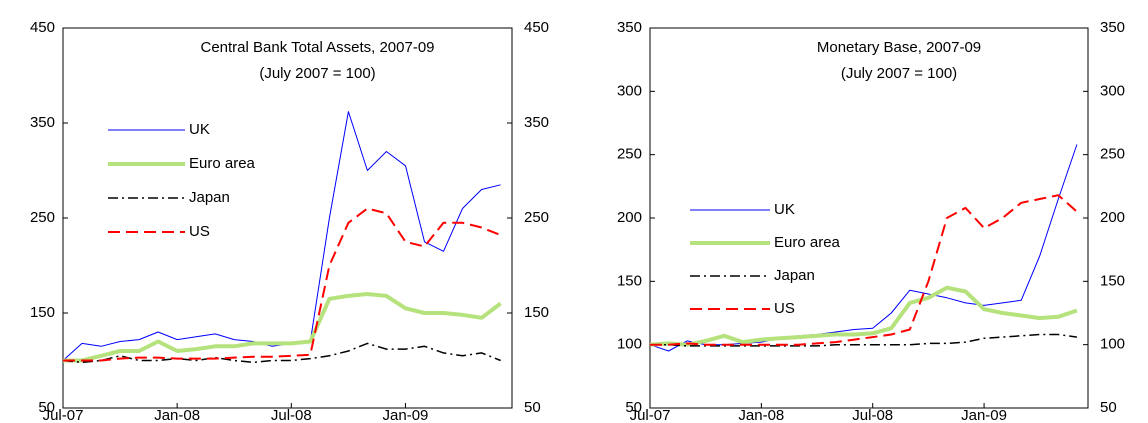 This screenshot has width=1148, height=423. I want to click on y2-tick-label: 100, so click(1112, 344).